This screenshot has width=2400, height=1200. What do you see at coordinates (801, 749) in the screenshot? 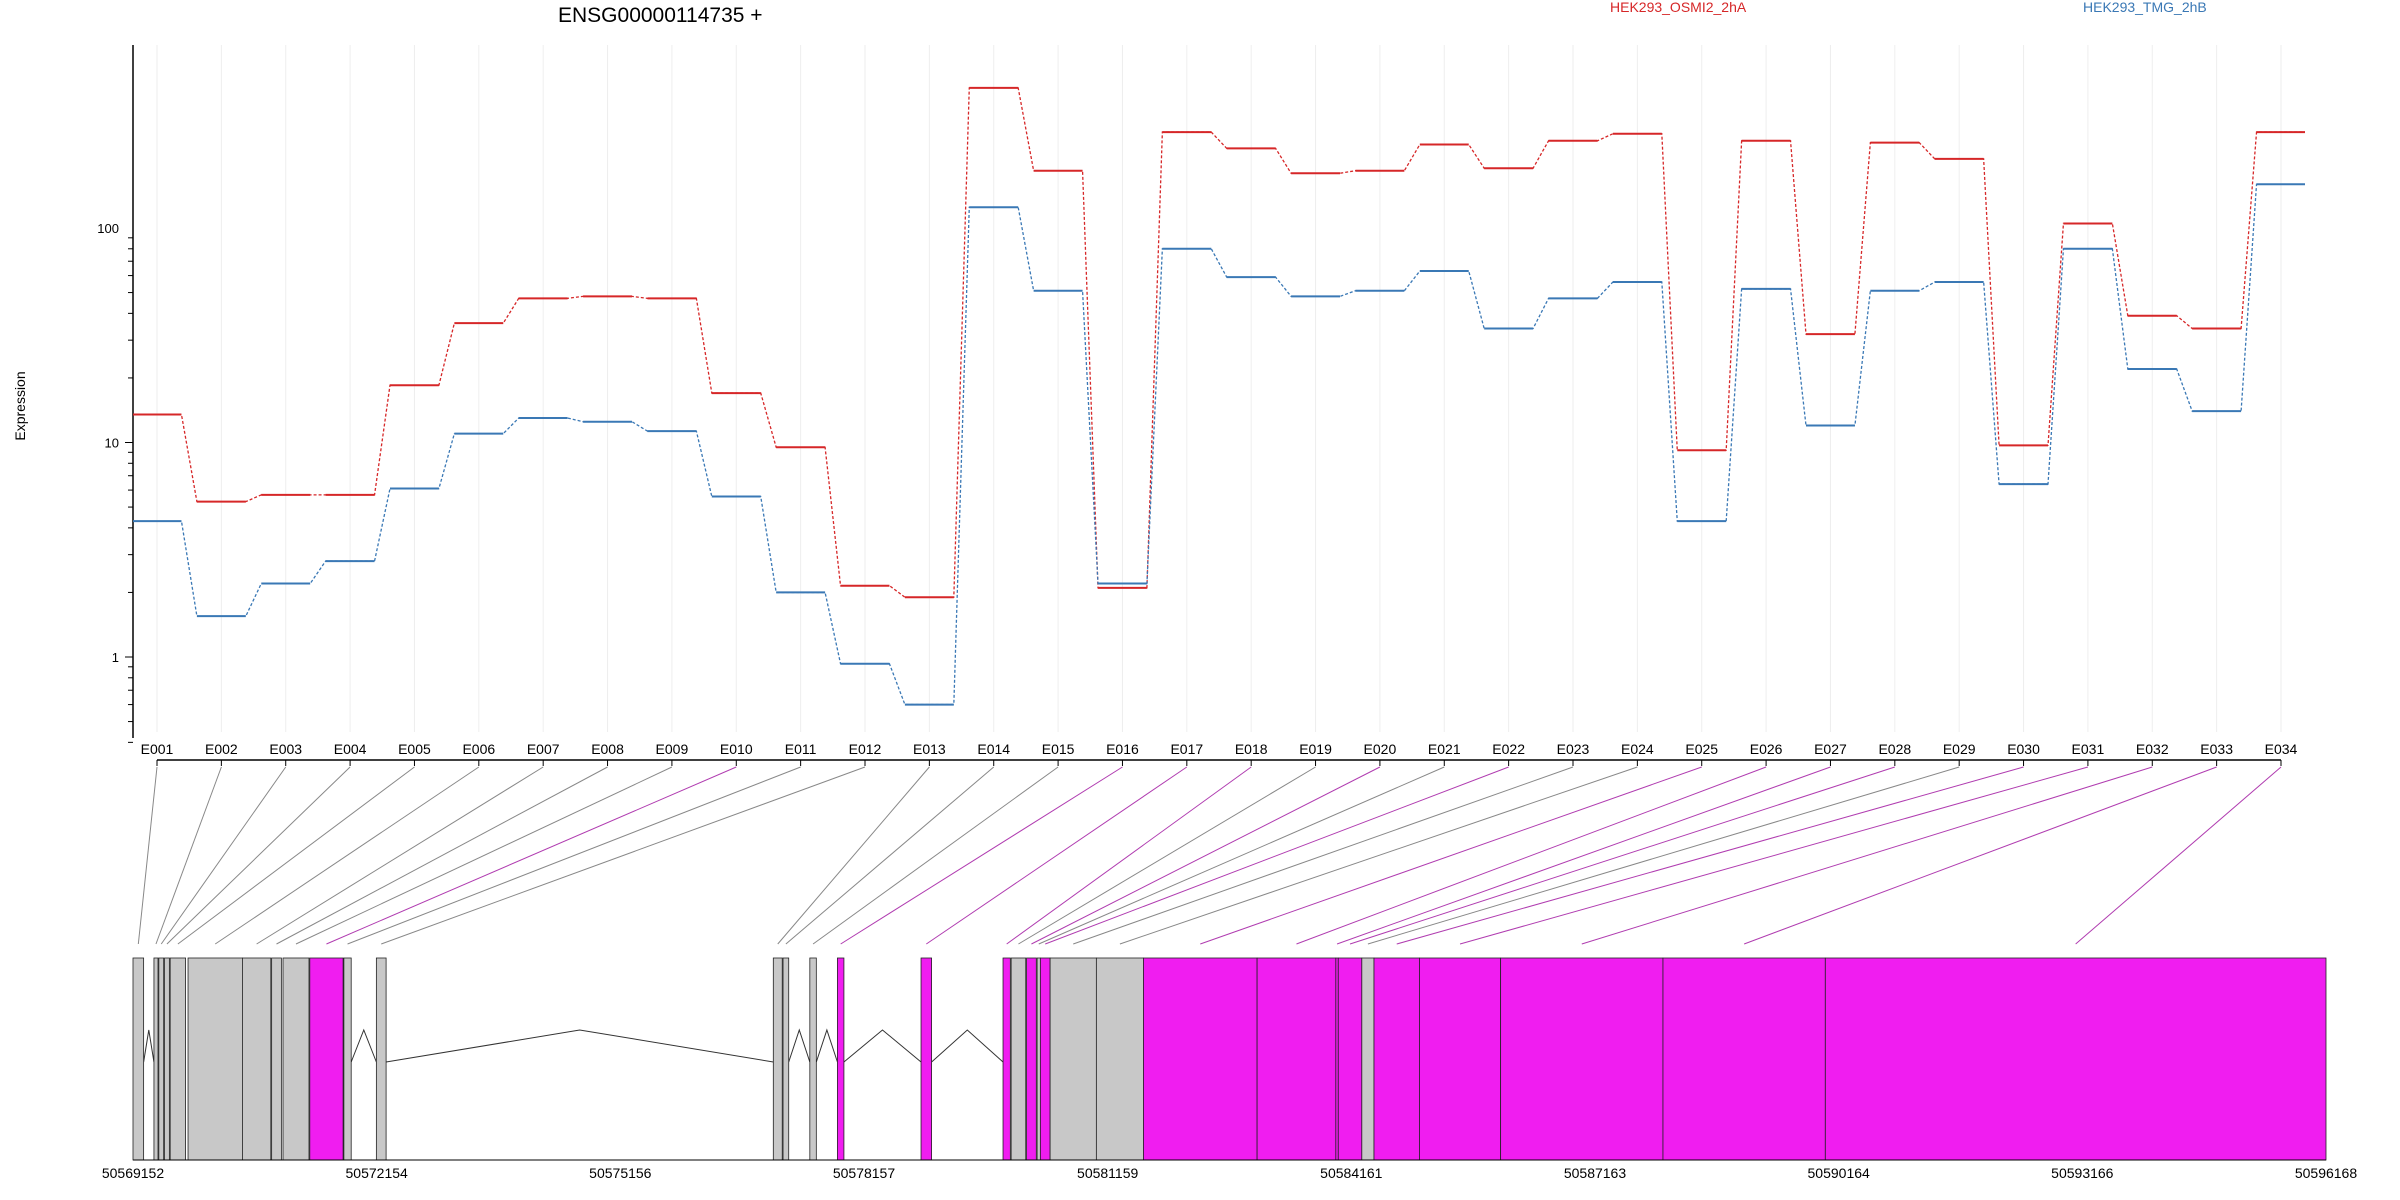
I see `x-tick-label: E011` at bounding box center [801, 749].